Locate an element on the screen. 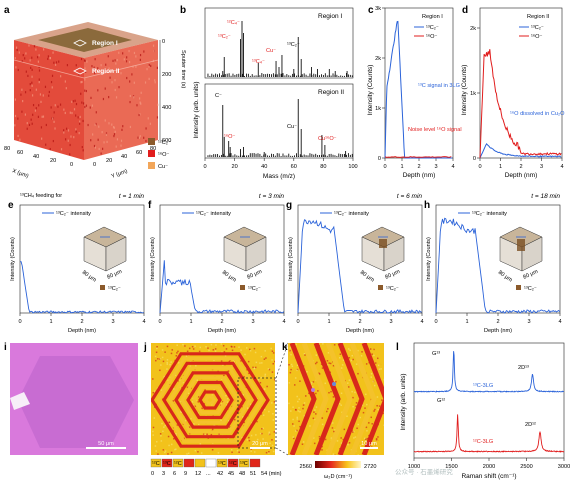  species-swatch is located at coordinates (242, 287).